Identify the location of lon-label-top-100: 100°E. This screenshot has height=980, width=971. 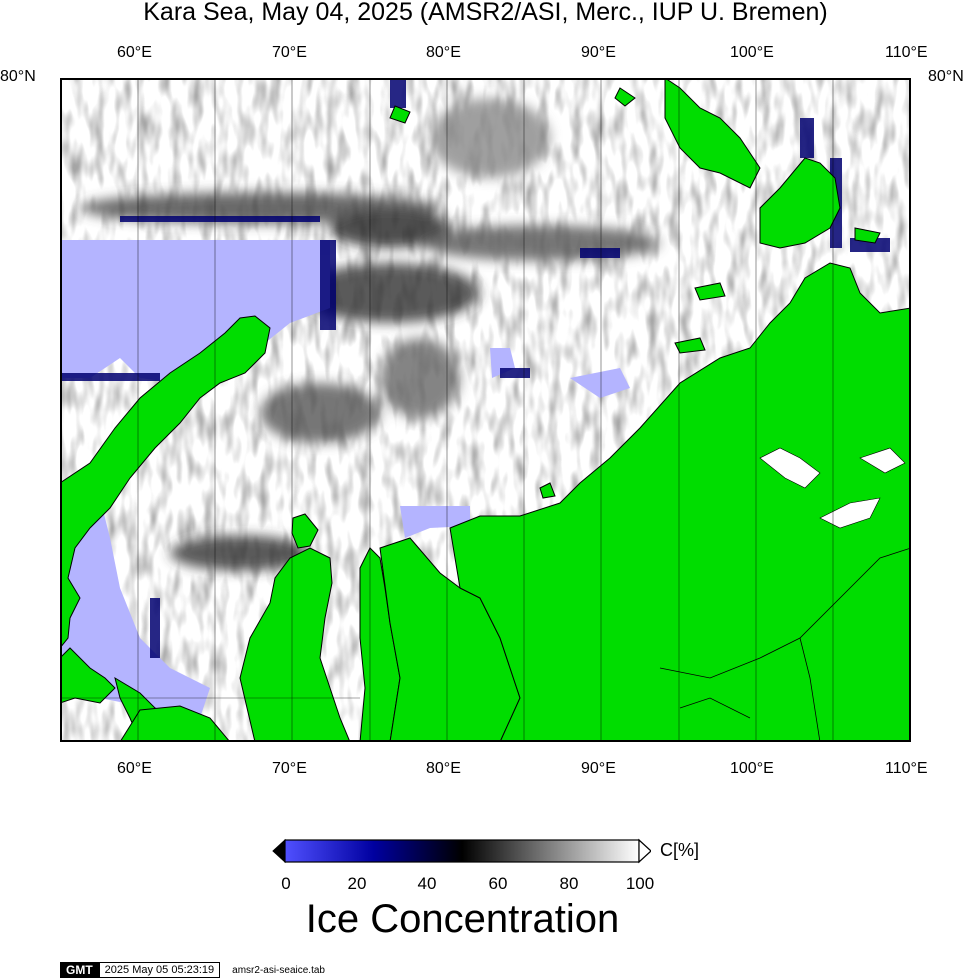
(752, 52).